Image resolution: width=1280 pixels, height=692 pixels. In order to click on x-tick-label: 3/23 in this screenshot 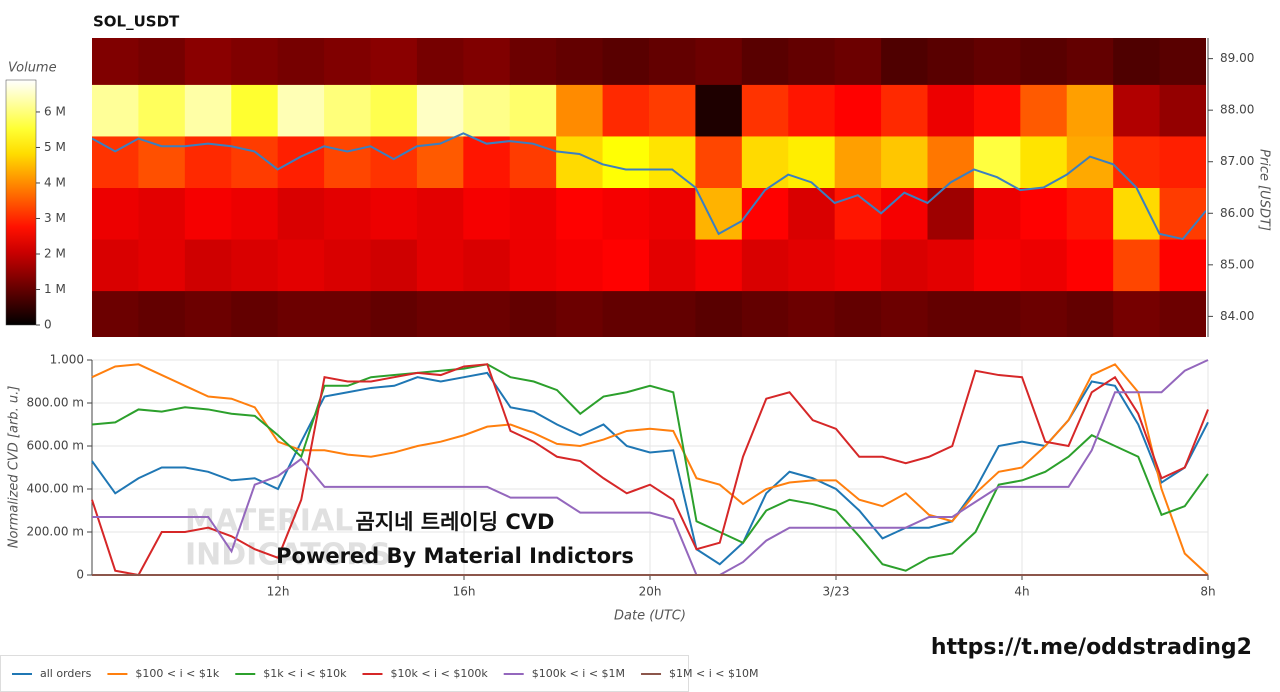, I will do `click(836, 592)`.